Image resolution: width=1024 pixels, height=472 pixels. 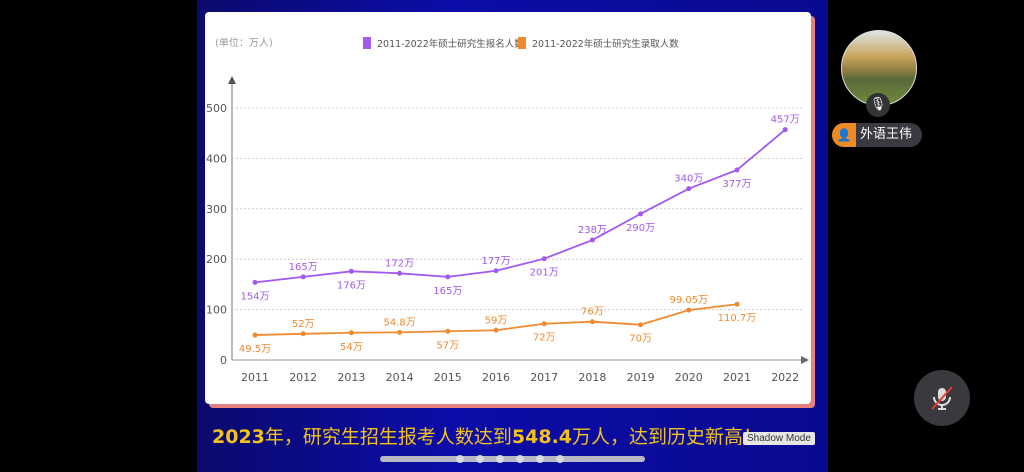 I want to click on x-tick-label: 2020, so click(x=689, y=377).